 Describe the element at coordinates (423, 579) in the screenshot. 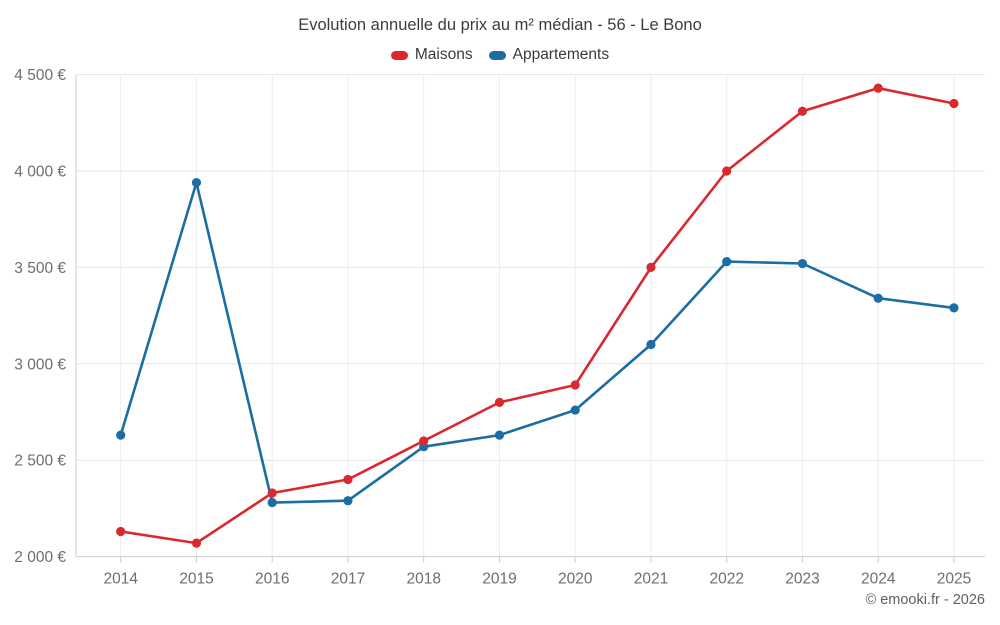

I see `x-tick-label: 2018` at that location.